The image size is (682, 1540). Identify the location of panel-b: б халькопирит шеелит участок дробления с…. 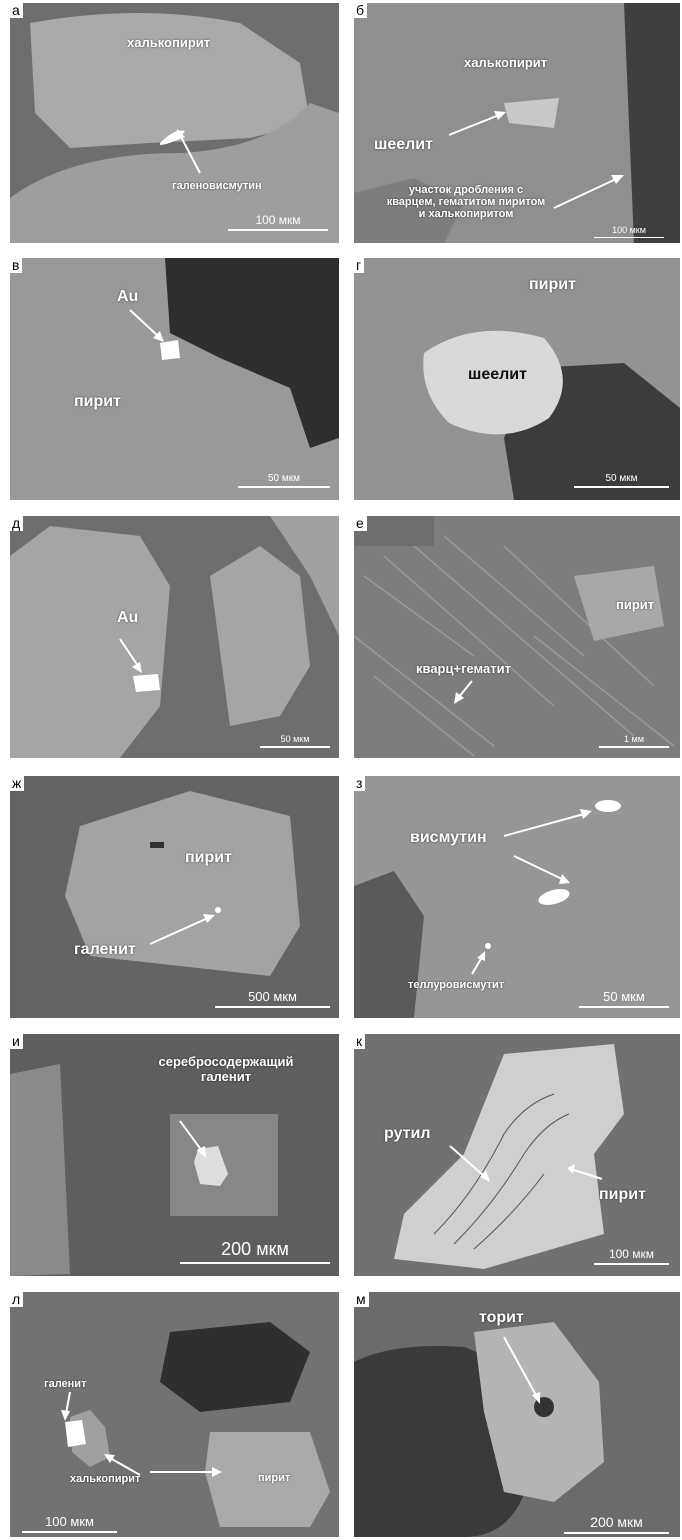
(517, 123).